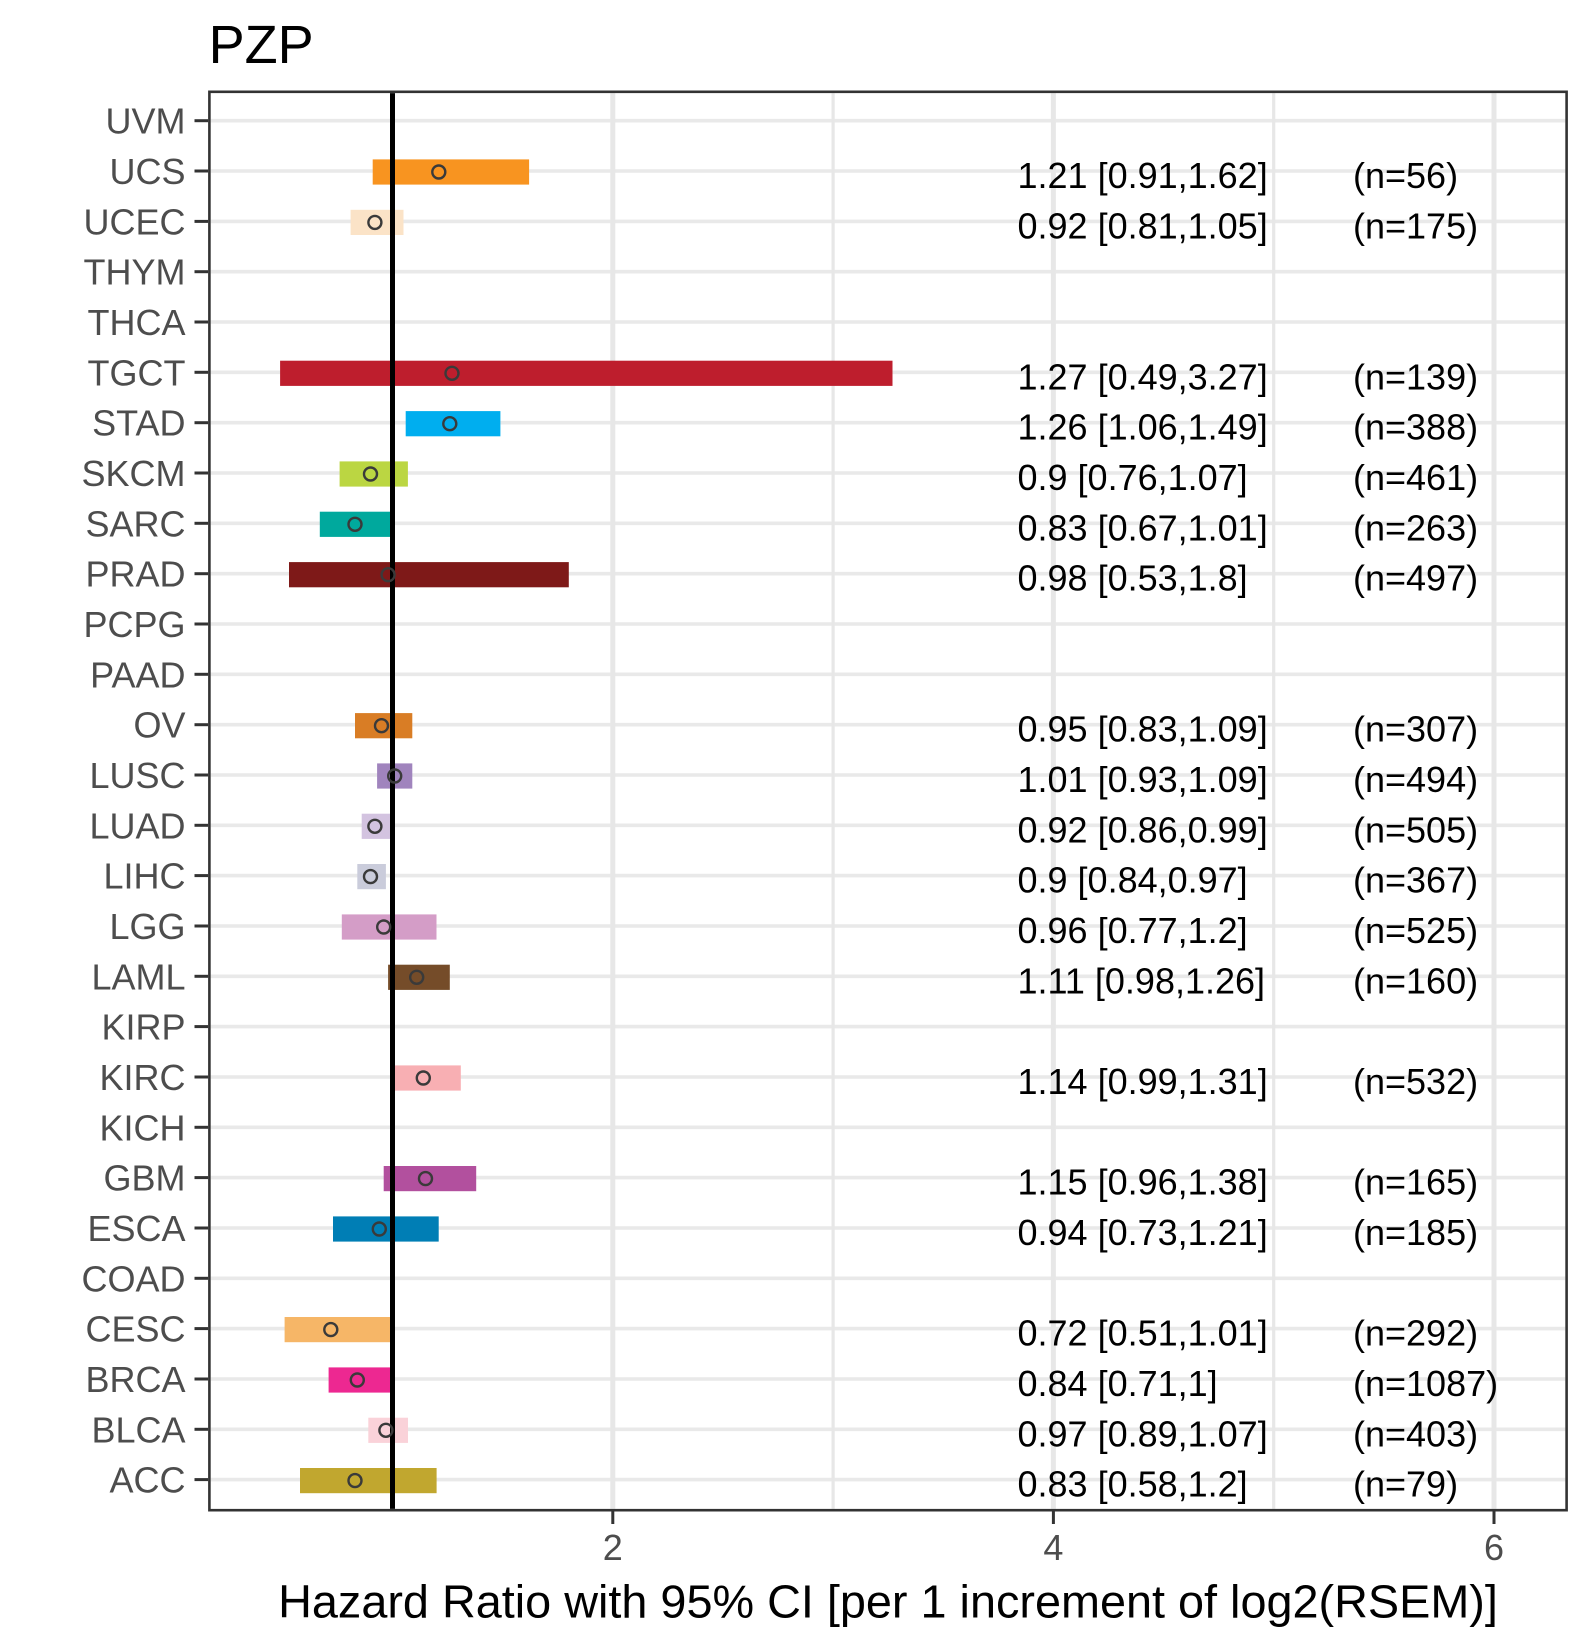 Image resolution: width=1590 pixels, height=1650 pixels. What do you see at coordinates (1143, 175) in the screenshot?
I see `svg-text: 1.21 [0.91,1.62]` at bounding box center [1143, 175].